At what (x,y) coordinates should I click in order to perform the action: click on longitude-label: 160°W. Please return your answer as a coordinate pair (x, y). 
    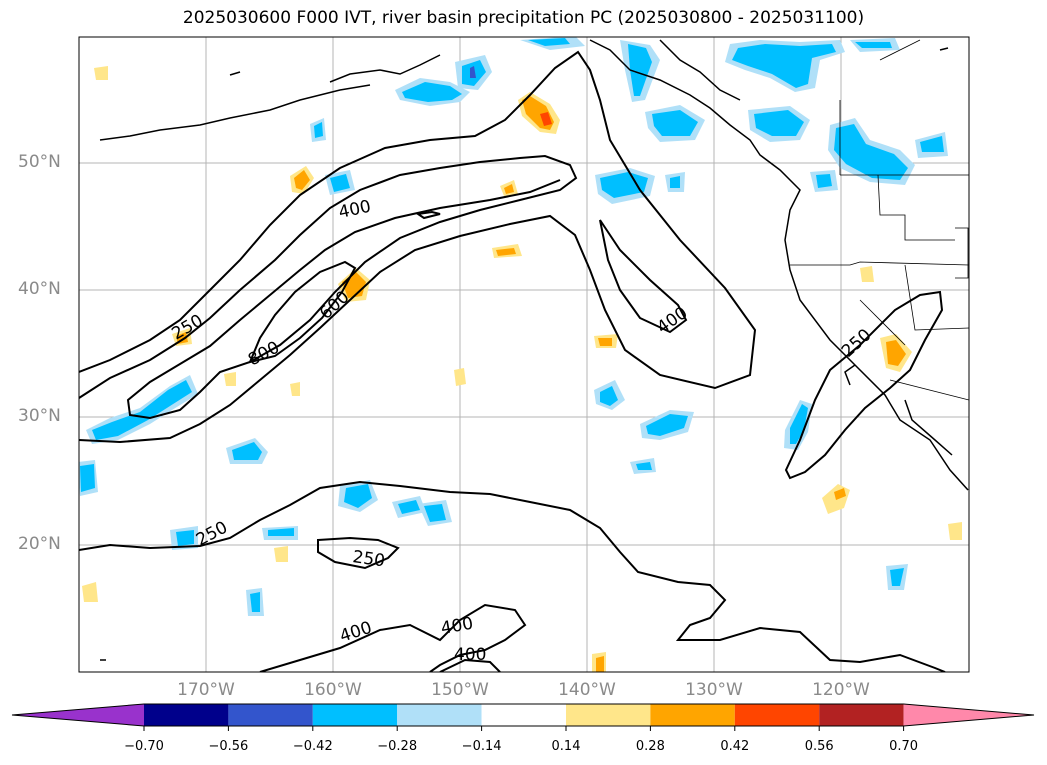
    Looking at the image, I should click on (333, 690).